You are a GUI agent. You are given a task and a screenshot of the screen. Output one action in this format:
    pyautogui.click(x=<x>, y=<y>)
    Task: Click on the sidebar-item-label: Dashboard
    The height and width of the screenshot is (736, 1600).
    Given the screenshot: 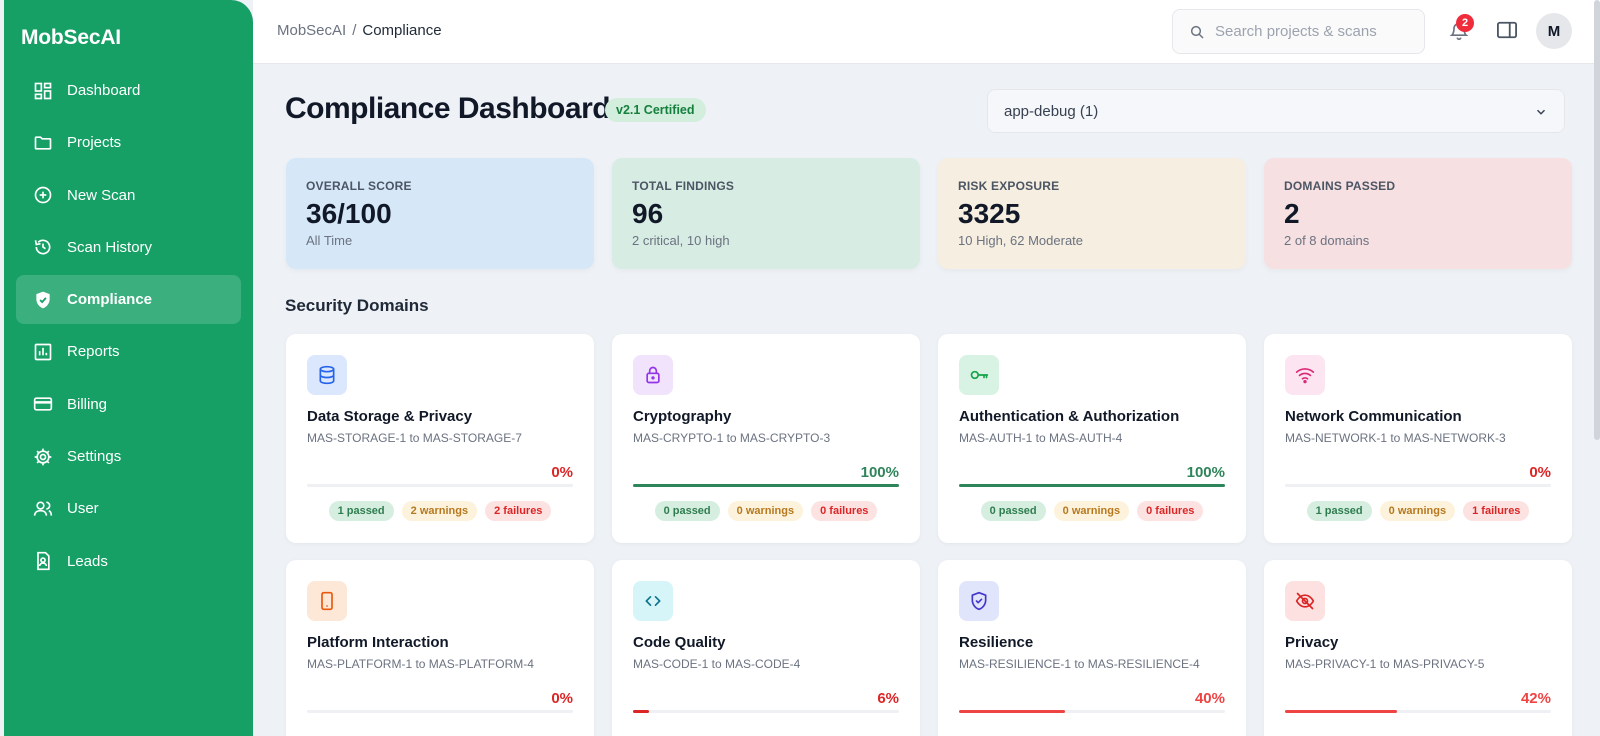 What is the action you would take?
    pyautogui.click(x=104, y=90)
    